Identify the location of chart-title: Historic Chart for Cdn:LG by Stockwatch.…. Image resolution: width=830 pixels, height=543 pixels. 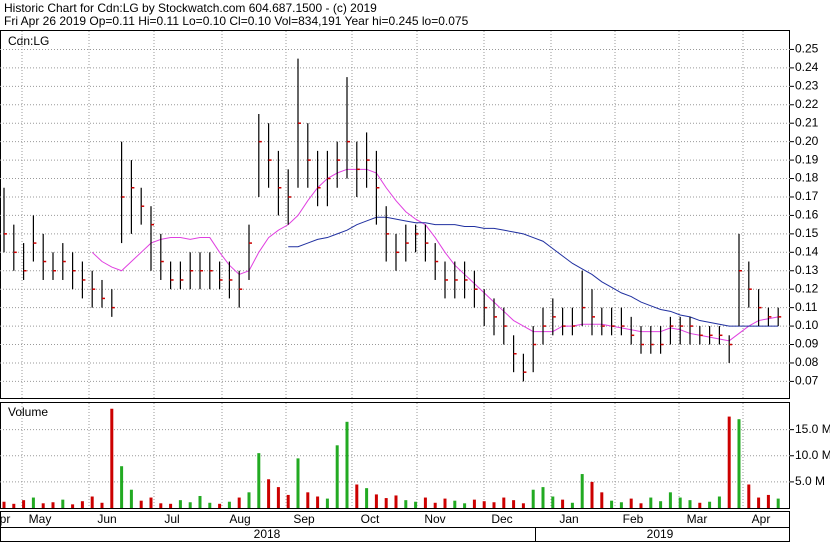
(190, 8).